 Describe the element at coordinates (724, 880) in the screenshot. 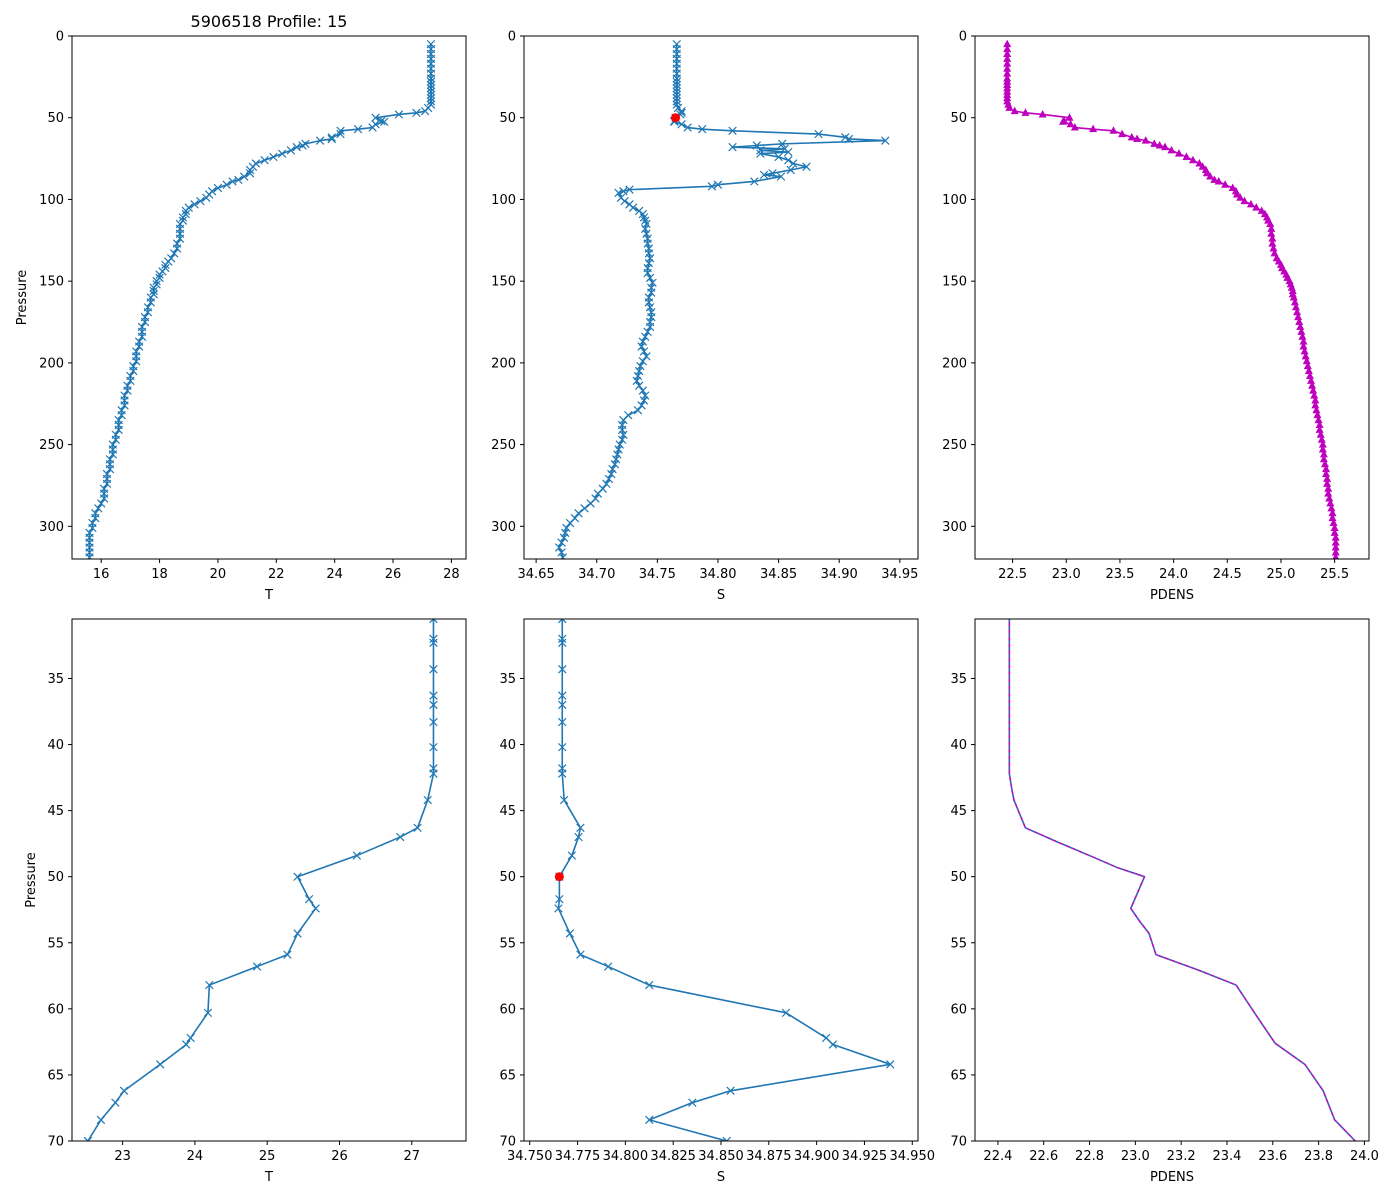

I see `plot-area` at that location.